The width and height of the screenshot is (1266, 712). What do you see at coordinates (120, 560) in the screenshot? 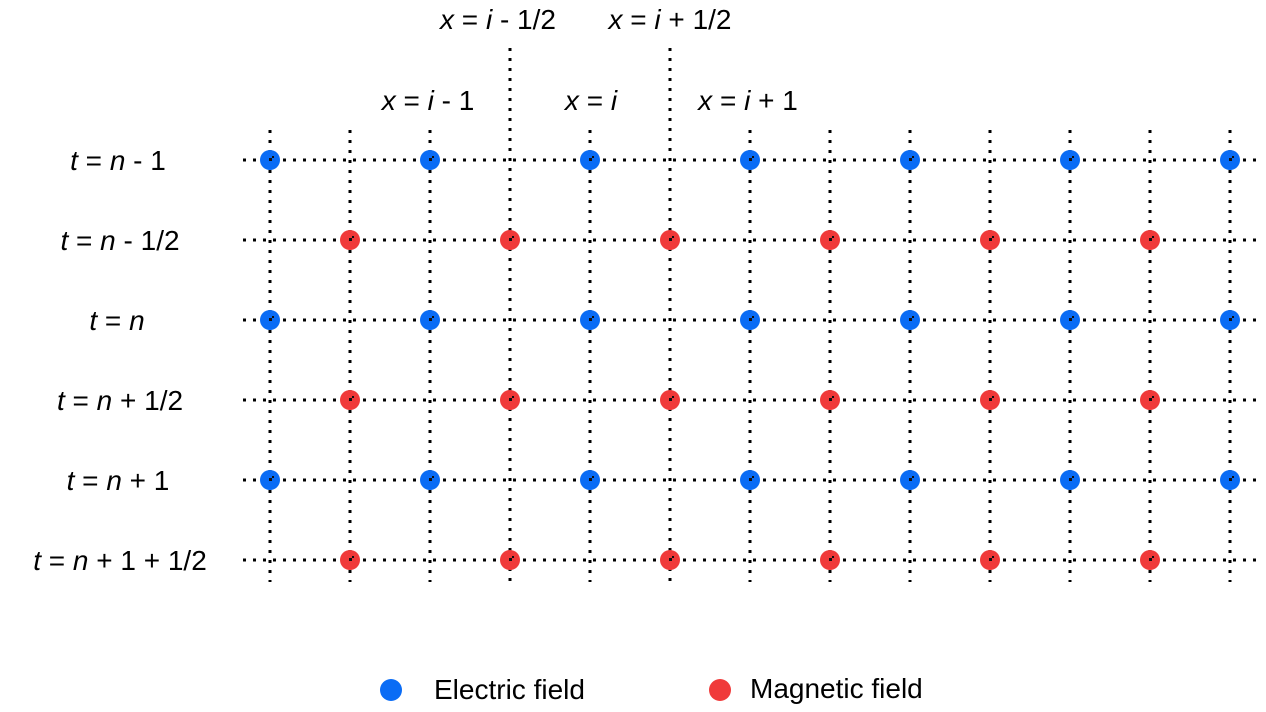
I see `row-label: t = n + 1 + 1/2` at bounding box center [120, 560].